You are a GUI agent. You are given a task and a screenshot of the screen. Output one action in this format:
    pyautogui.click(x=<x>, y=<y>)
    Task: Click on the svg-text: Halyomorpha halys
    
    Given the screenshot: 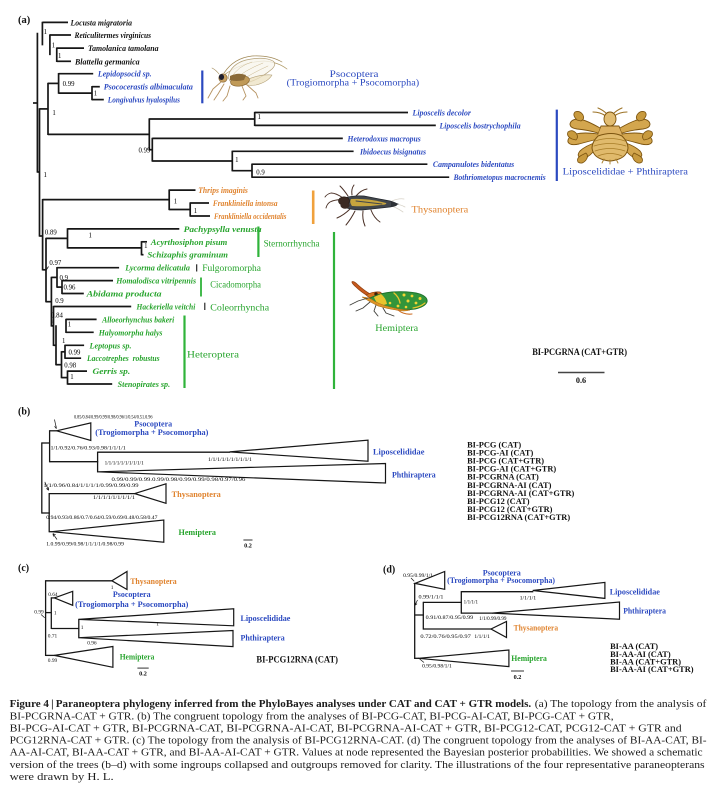 What is the action you would take?
    pyautogui.click(x=130, y=332)
    